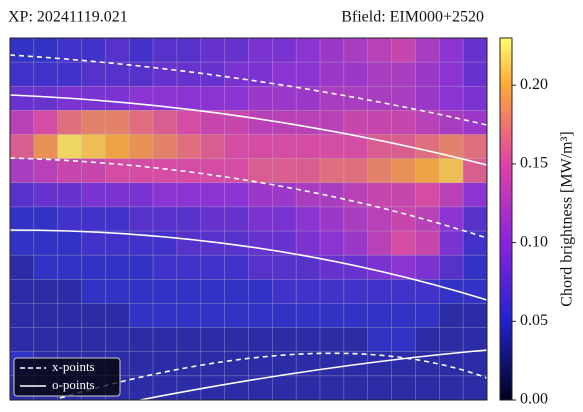 The height and width of the screenshot is (412, 583). Describe the element at coordinates (73, 366) in the screenshot. I see `legend-label: x-points` at that location.